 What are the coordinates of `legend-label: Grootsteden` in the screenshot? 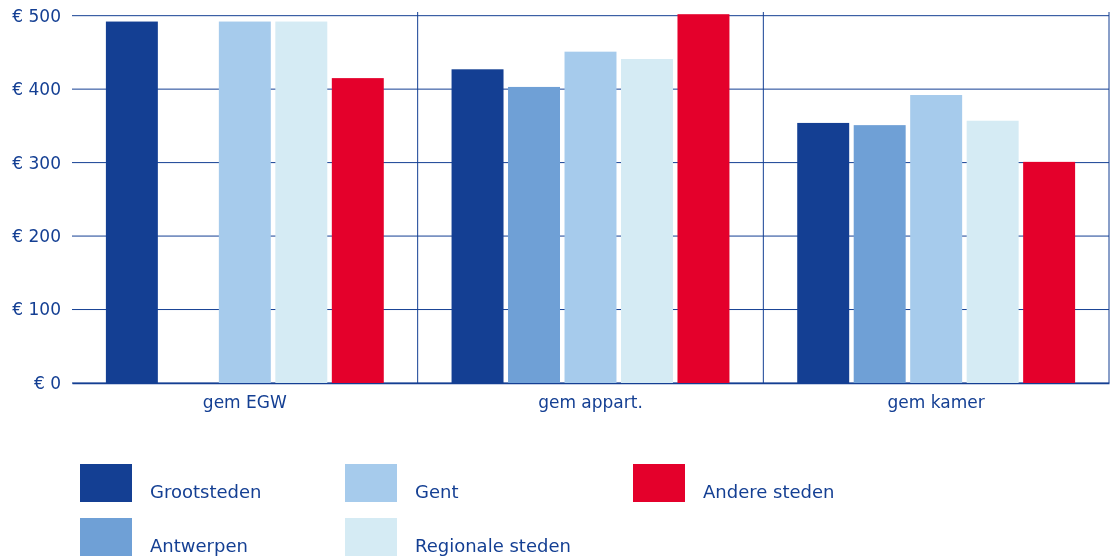 It's located at (206, 491).